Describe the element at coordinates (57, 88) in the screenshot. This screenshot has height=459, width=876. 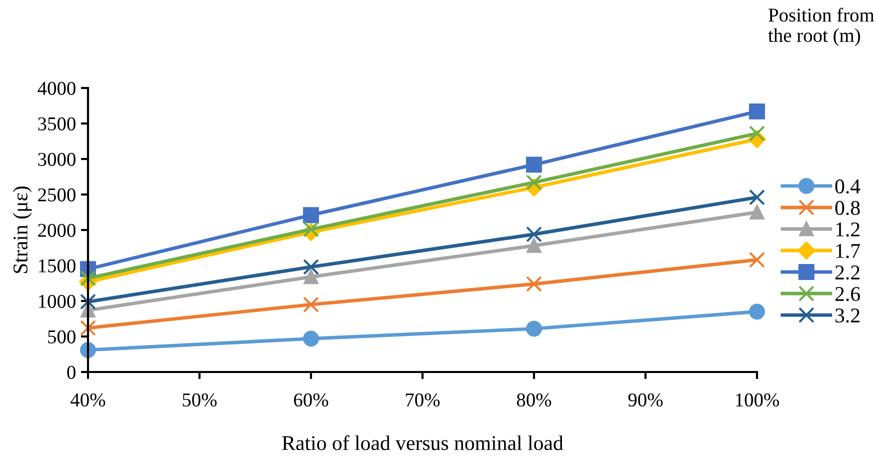
I see `y-tick-label: 4000` at that location.